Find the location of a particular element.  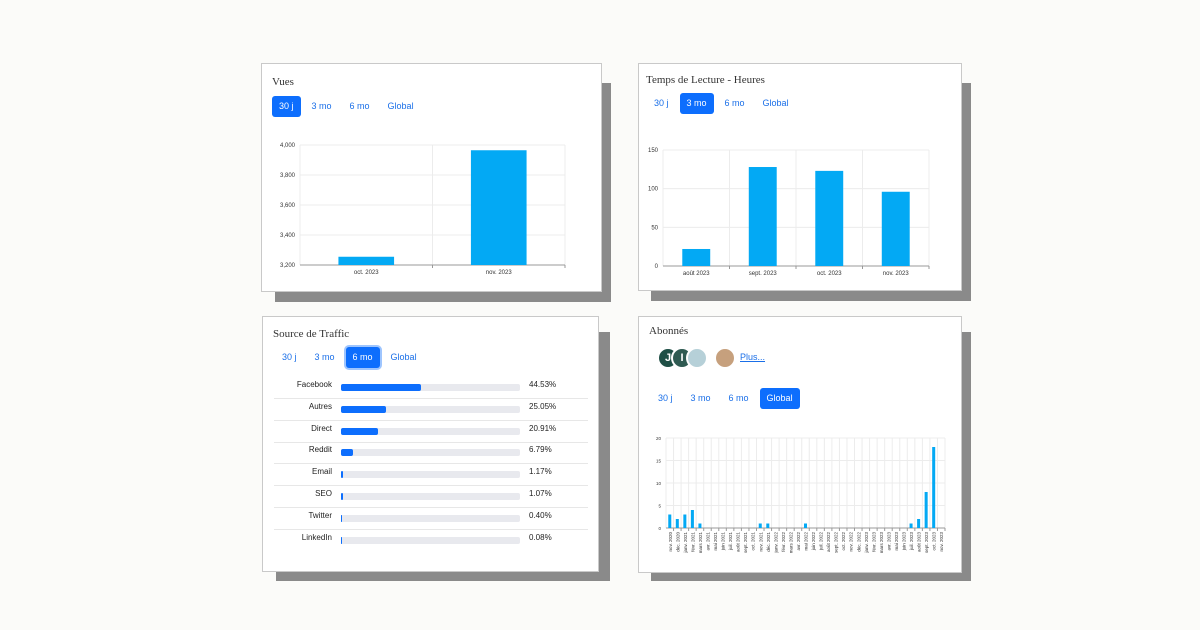

views-tabs: 30 j 3 mo 6 mo Global is located at coordinates (346, 106).